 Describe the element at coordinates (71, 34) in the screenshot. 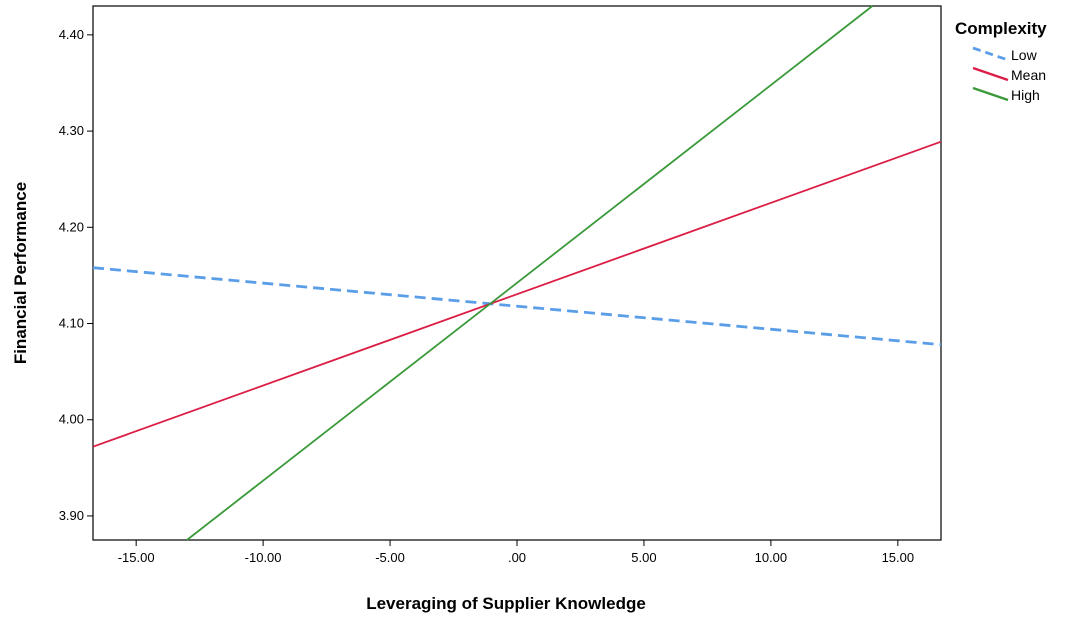

I see `y-tick-label: 4.40` at that location.